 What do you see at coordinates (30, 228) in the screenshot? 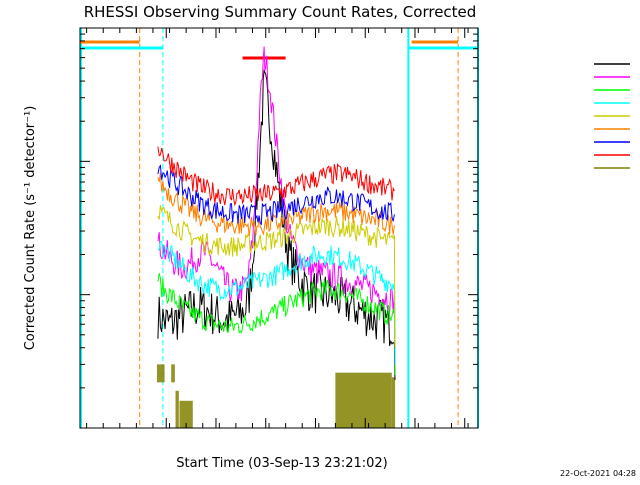
I see `y-axis-label: Corrected Count Rate (s⁻¹ detector⁻¹)` at bounding box center [30, 228].